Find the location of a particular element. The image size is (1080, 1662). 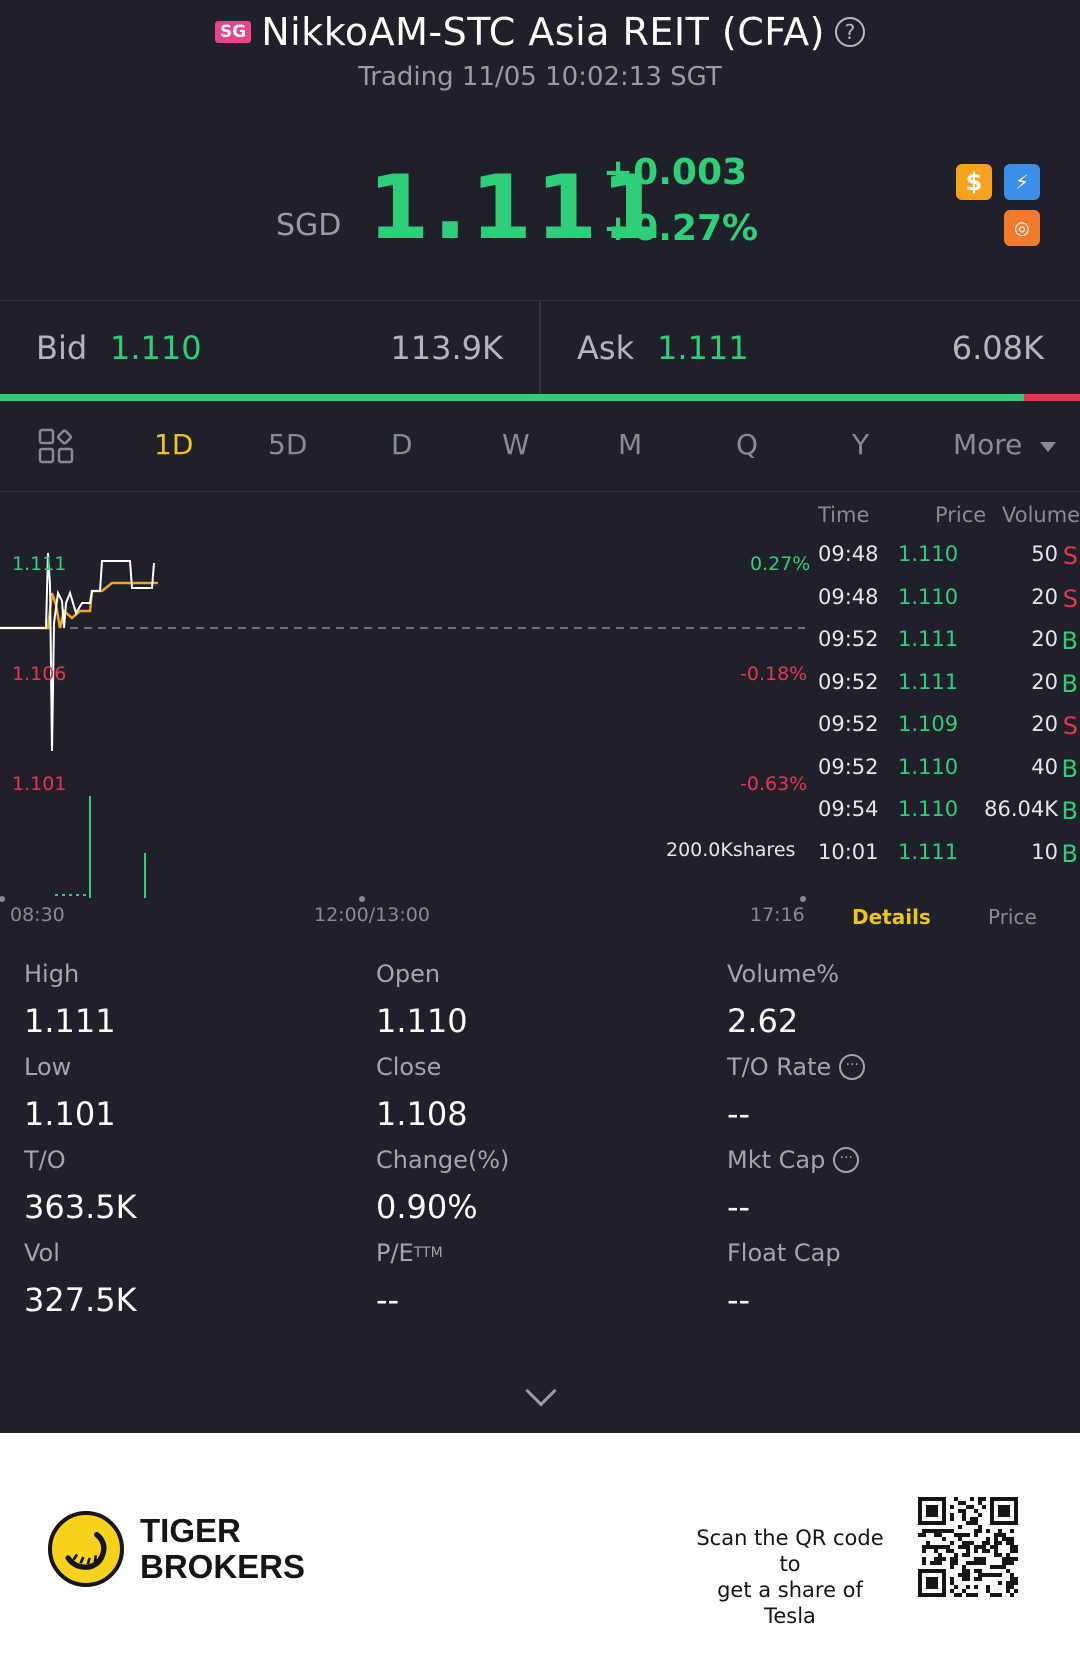

scan-line1: Scan the QR code to is located at coordinates (790, 1551).